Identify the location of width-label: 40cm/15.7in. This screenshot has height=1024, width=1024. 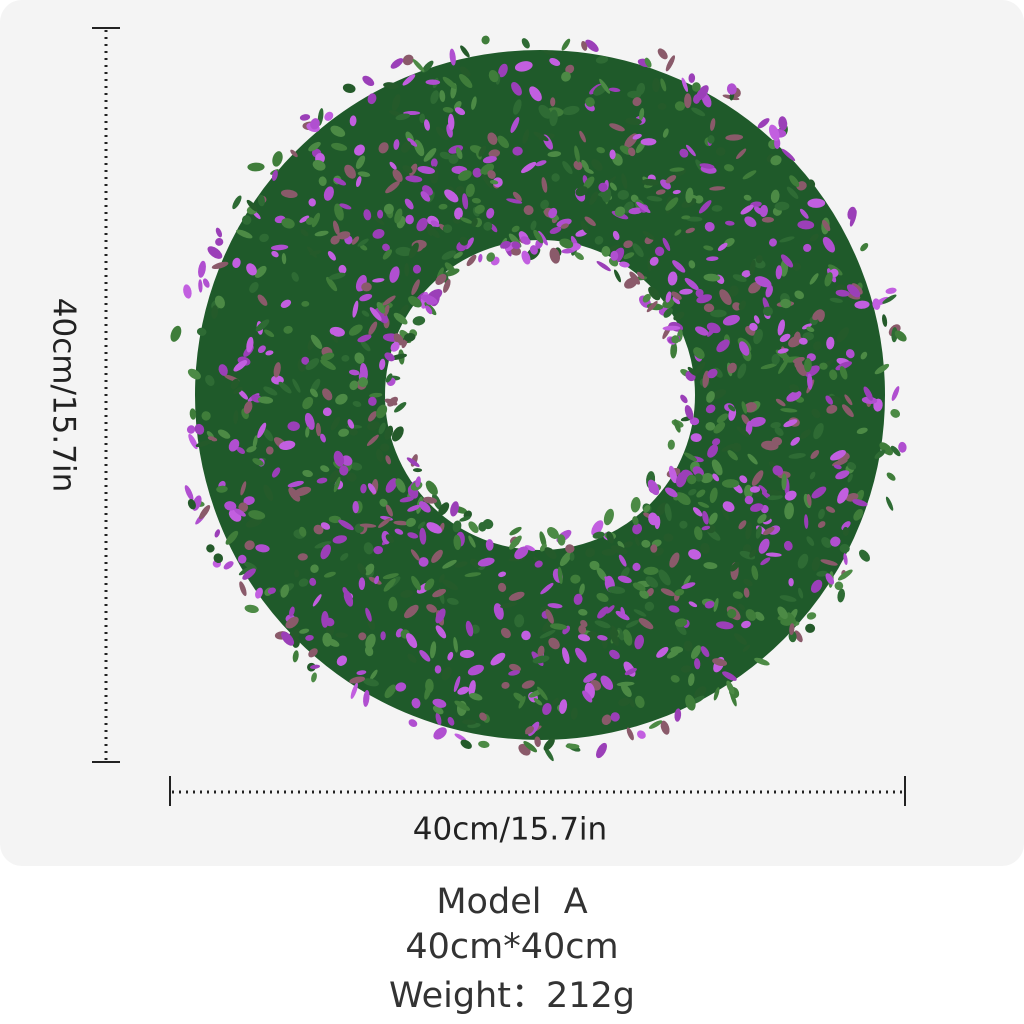
(510, 830).